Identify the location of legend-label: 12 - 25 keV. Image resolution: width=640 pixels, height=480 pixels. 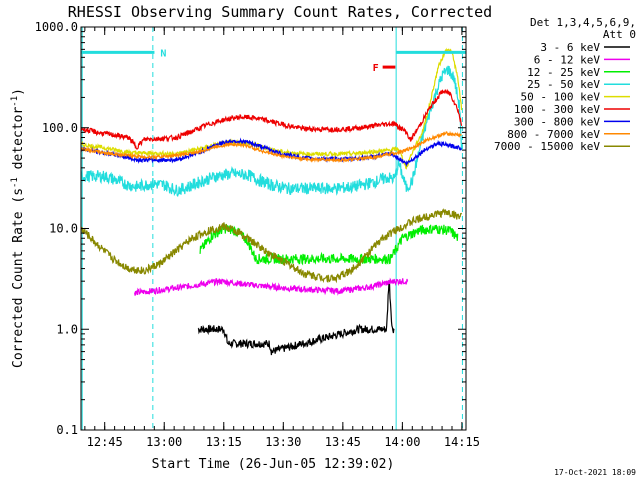
(563, 72).